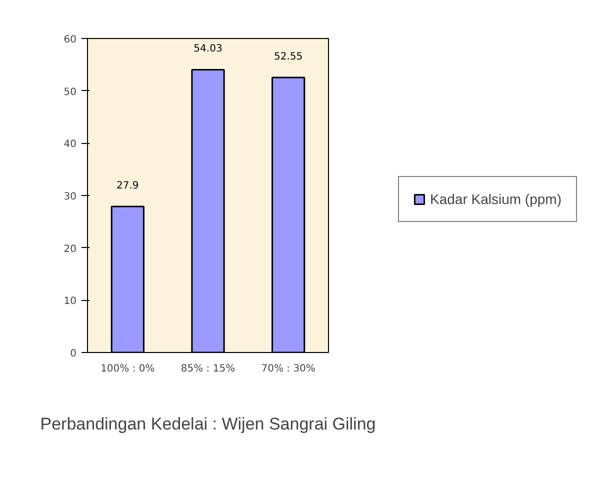 The height and width of the screenshot is (486, 600). I want to click on data-label: 54.03, so click(208, 49).